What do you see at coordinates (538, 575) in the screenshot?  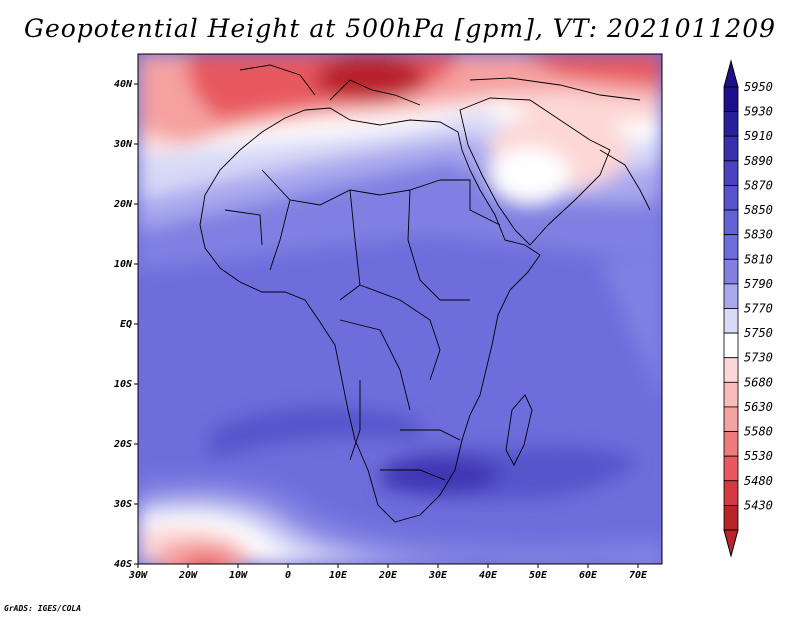 I see `lon-tick-label: 50E` at bounding box center [538, 575].